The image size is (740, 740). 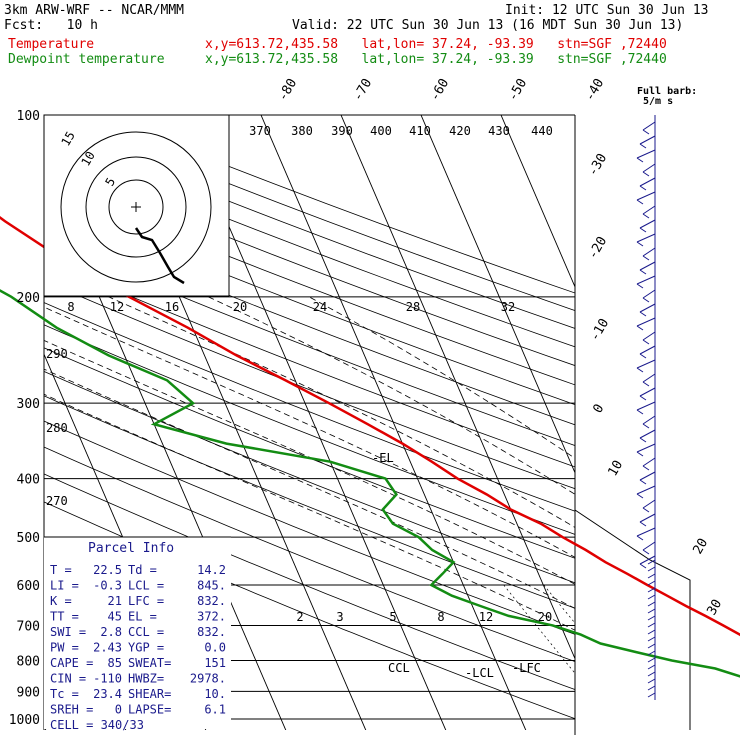 What do you see at coordinates (68, 632) in the screenshot?
I see `parcel-row-4-k1: SWI =` at bounding box center [68, 632].